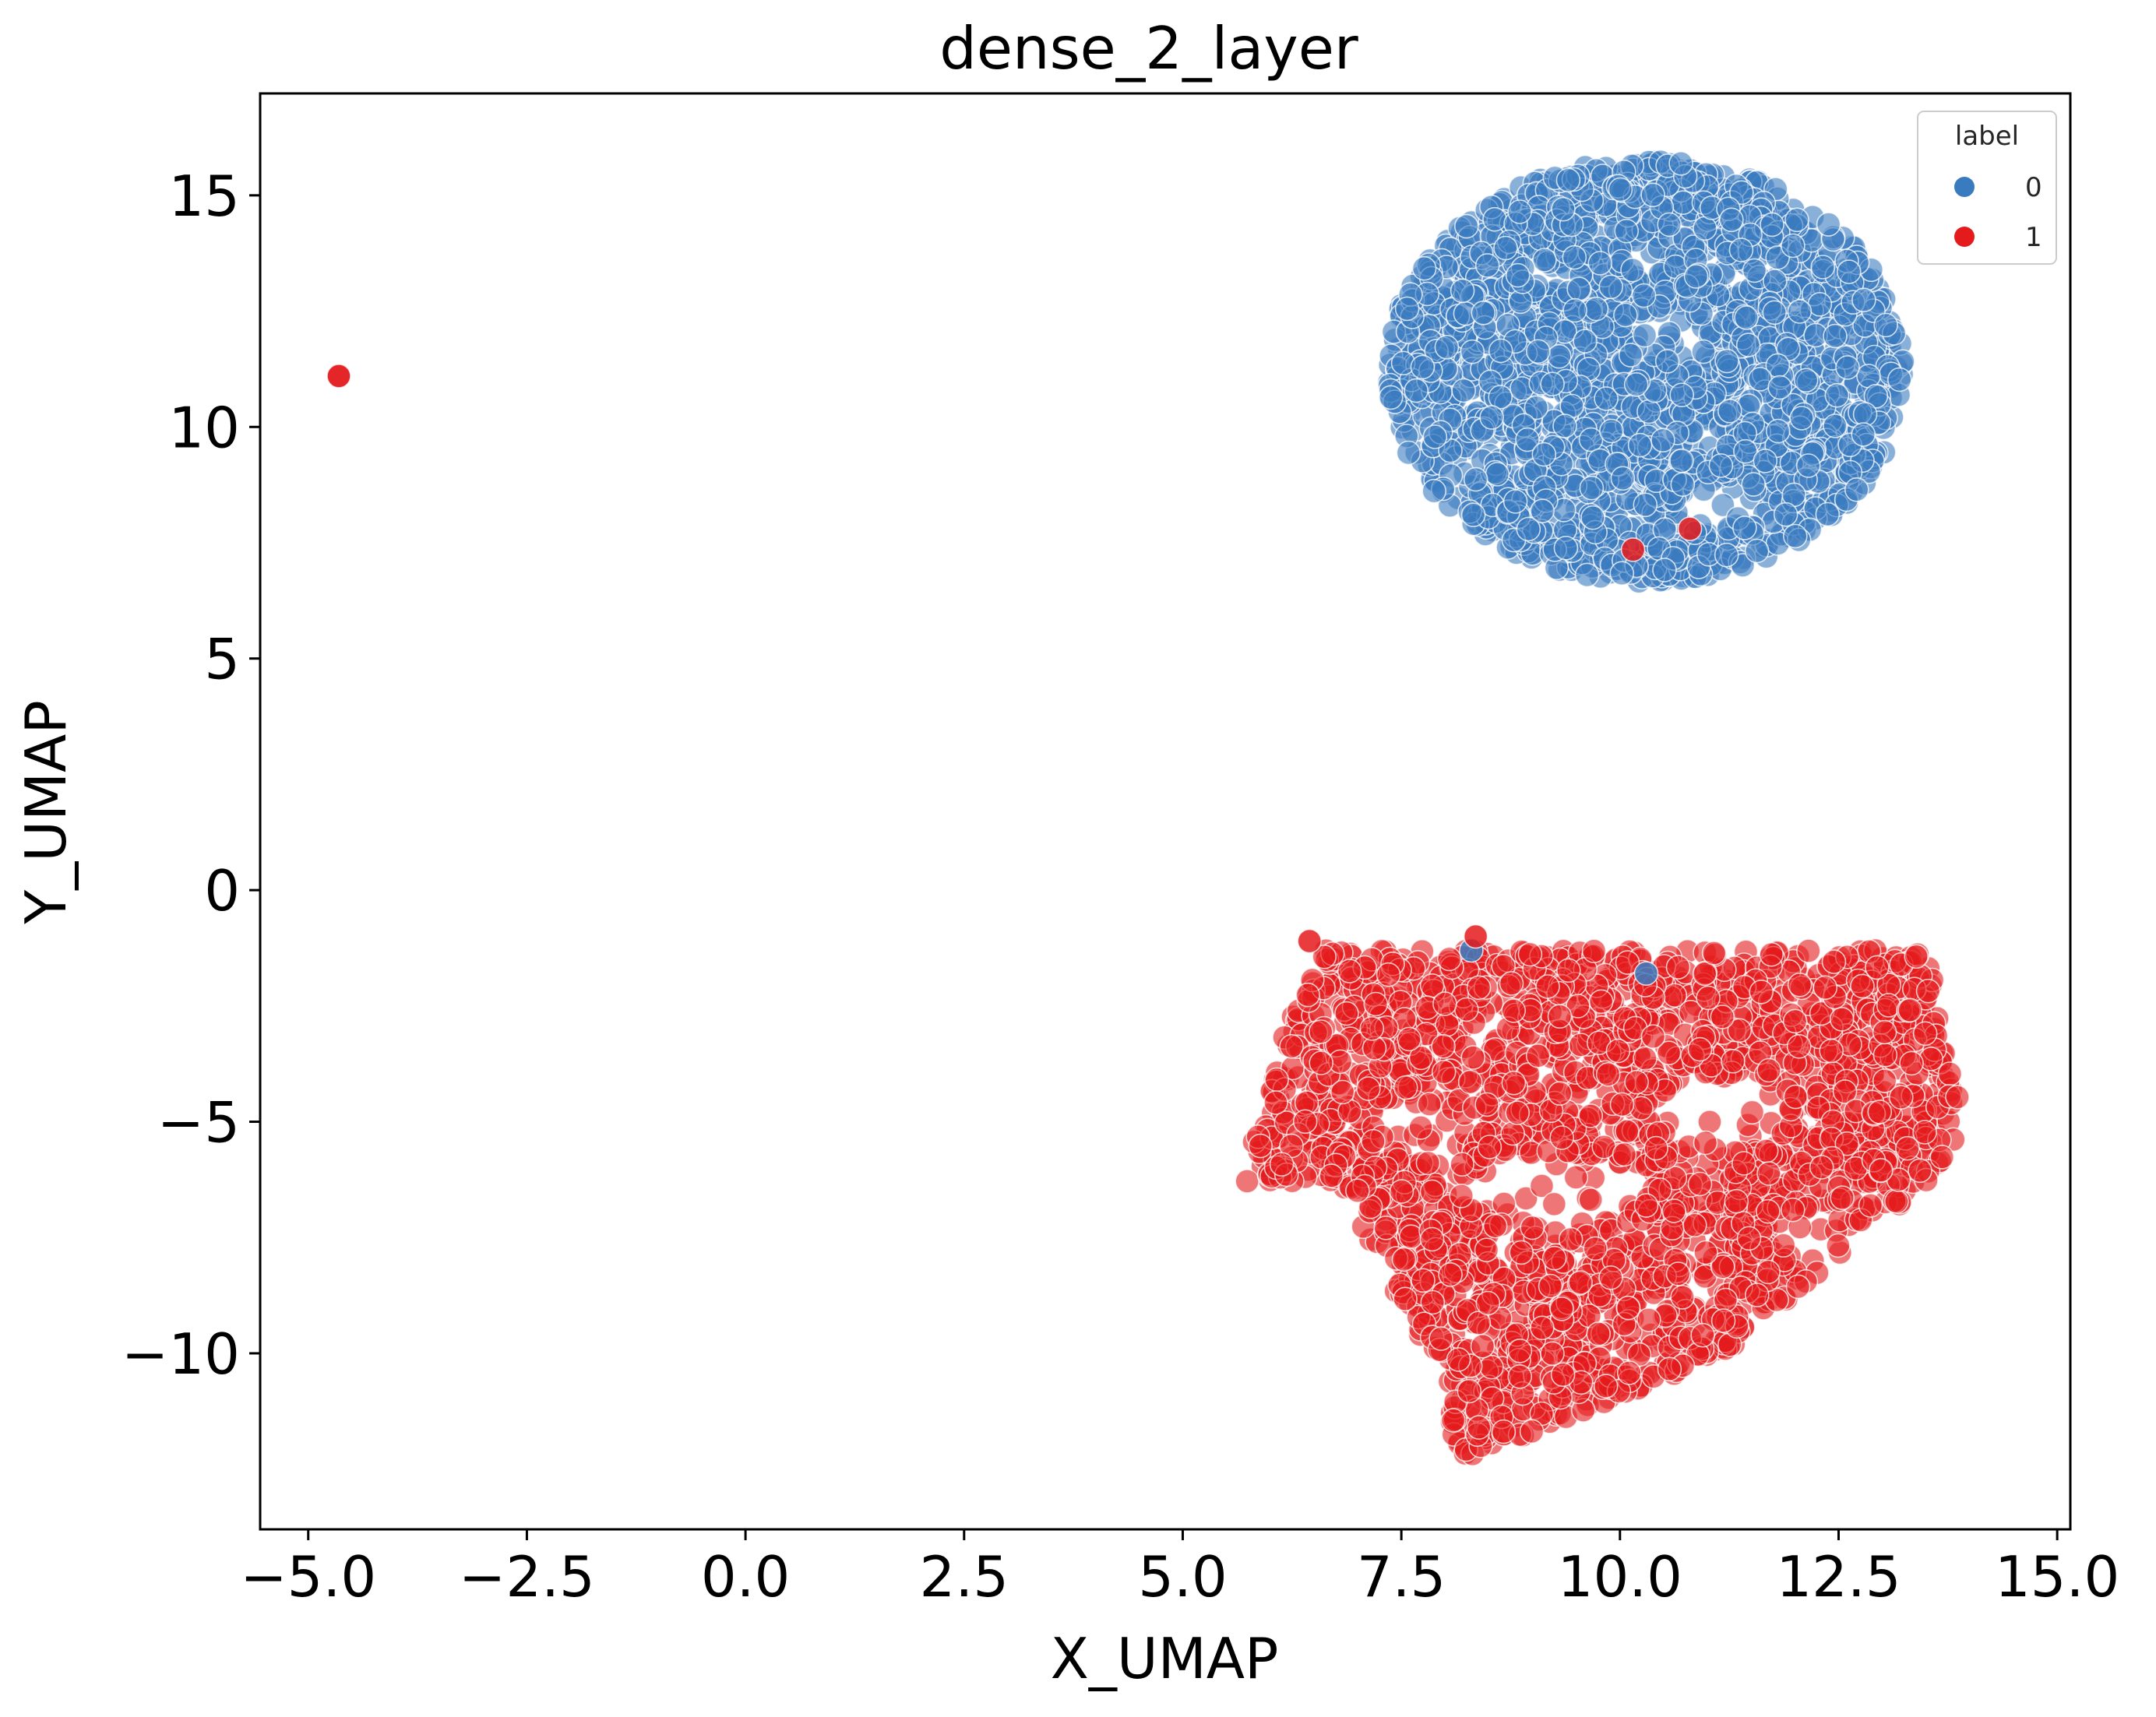 Image resolution: width=2156 pixels, height=1717 pixels. Describe the element at coordinates (308, 1577) in the screenshot. I see `x-tick-label: −5.0` at that location.